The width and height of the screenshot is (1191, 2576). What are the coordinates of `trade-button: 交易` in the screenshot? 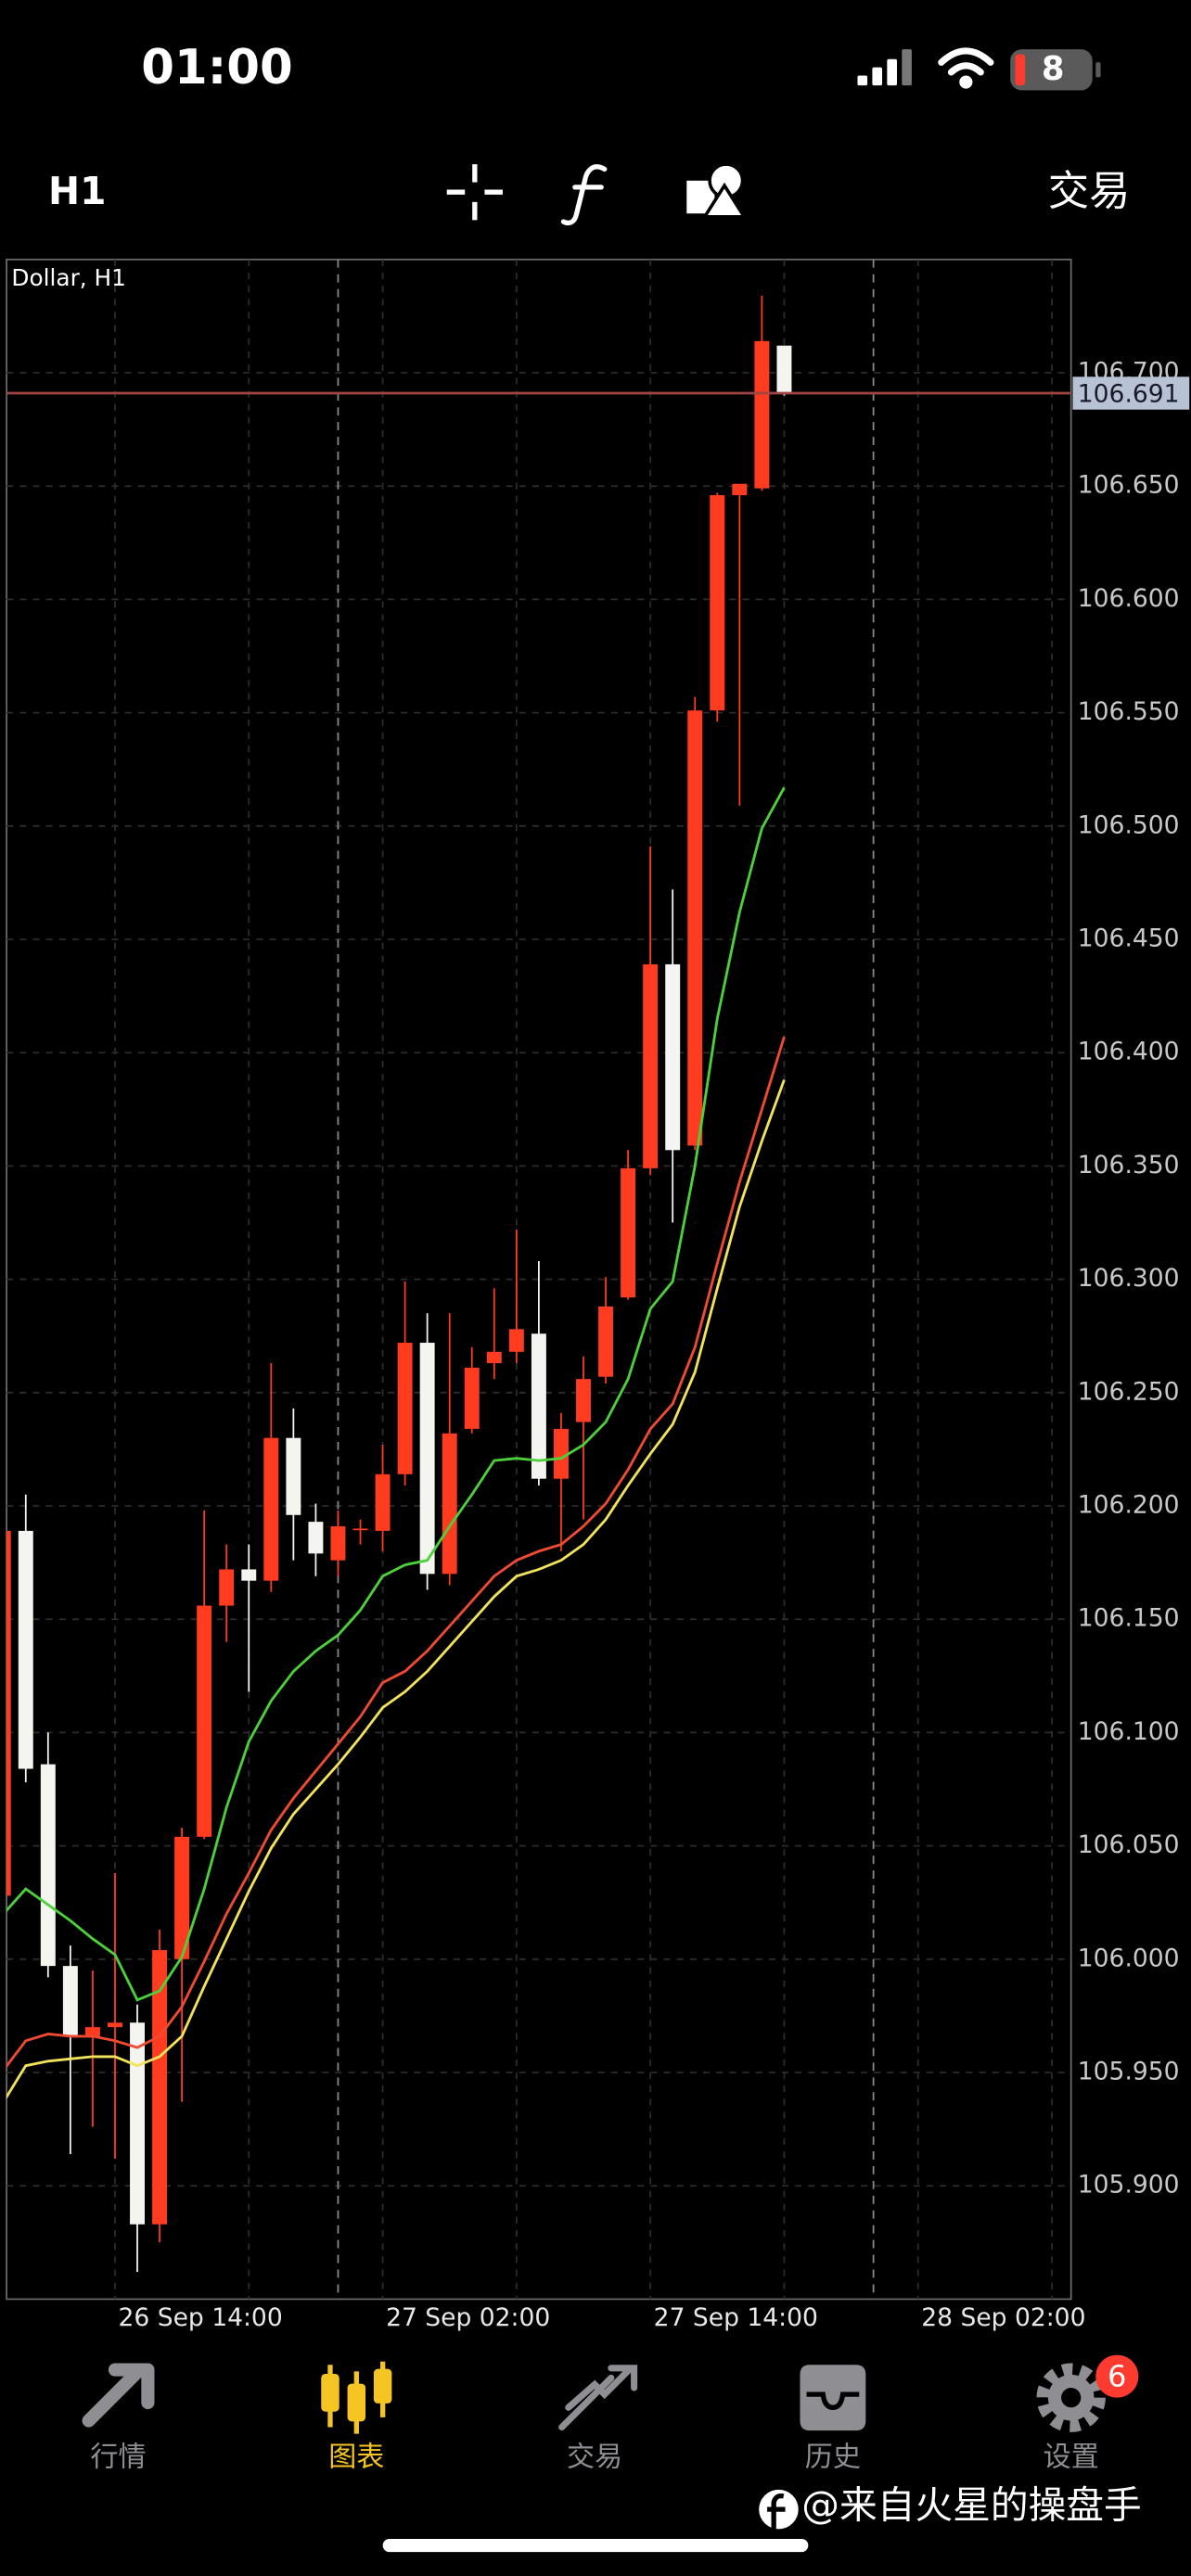 It's located at (1089, 191).